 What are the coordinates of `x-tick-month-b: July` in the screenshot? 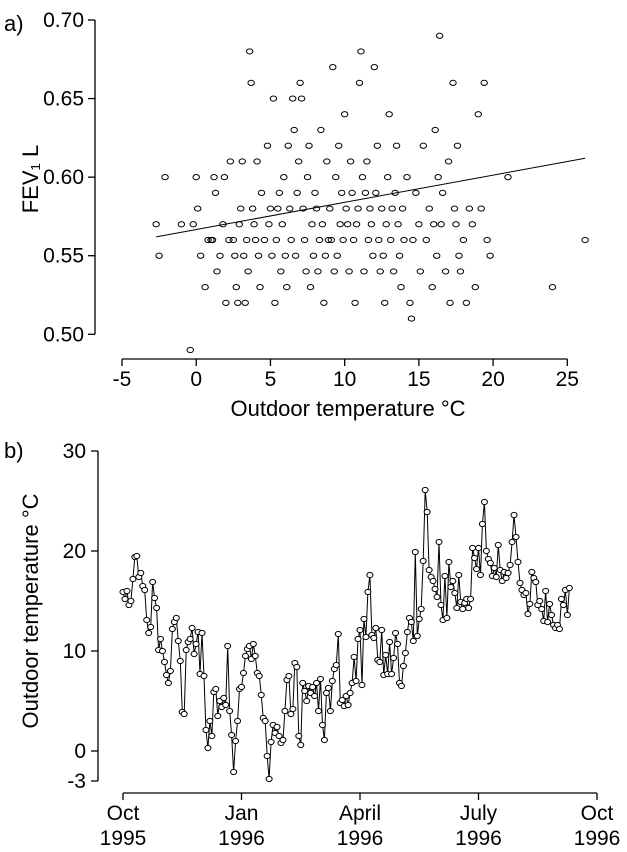 It's located at (479, 813).